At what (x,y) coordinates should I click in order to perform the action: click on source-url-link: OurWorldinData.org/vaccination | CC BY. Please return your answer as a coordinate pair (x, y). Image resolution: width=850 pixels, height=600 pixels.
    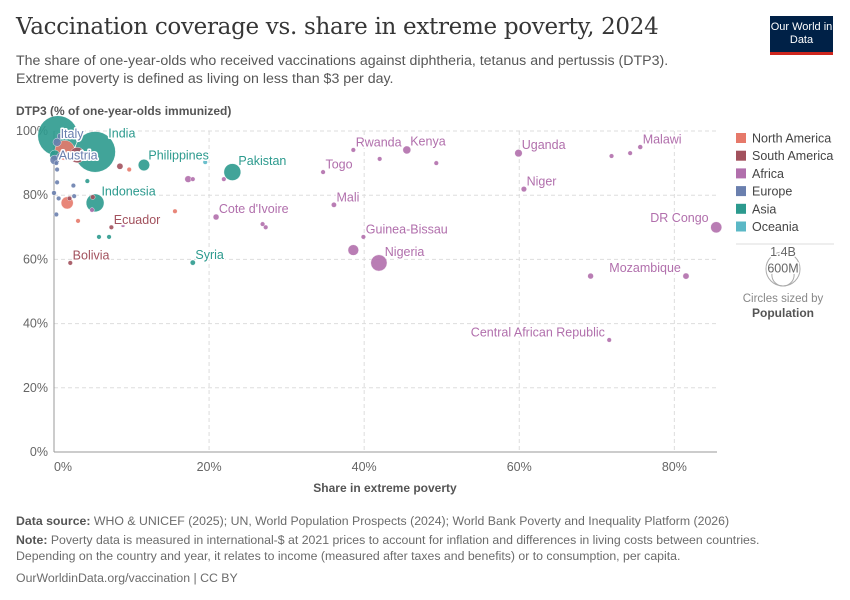
    Looking at the image, I should click on (127, 578).